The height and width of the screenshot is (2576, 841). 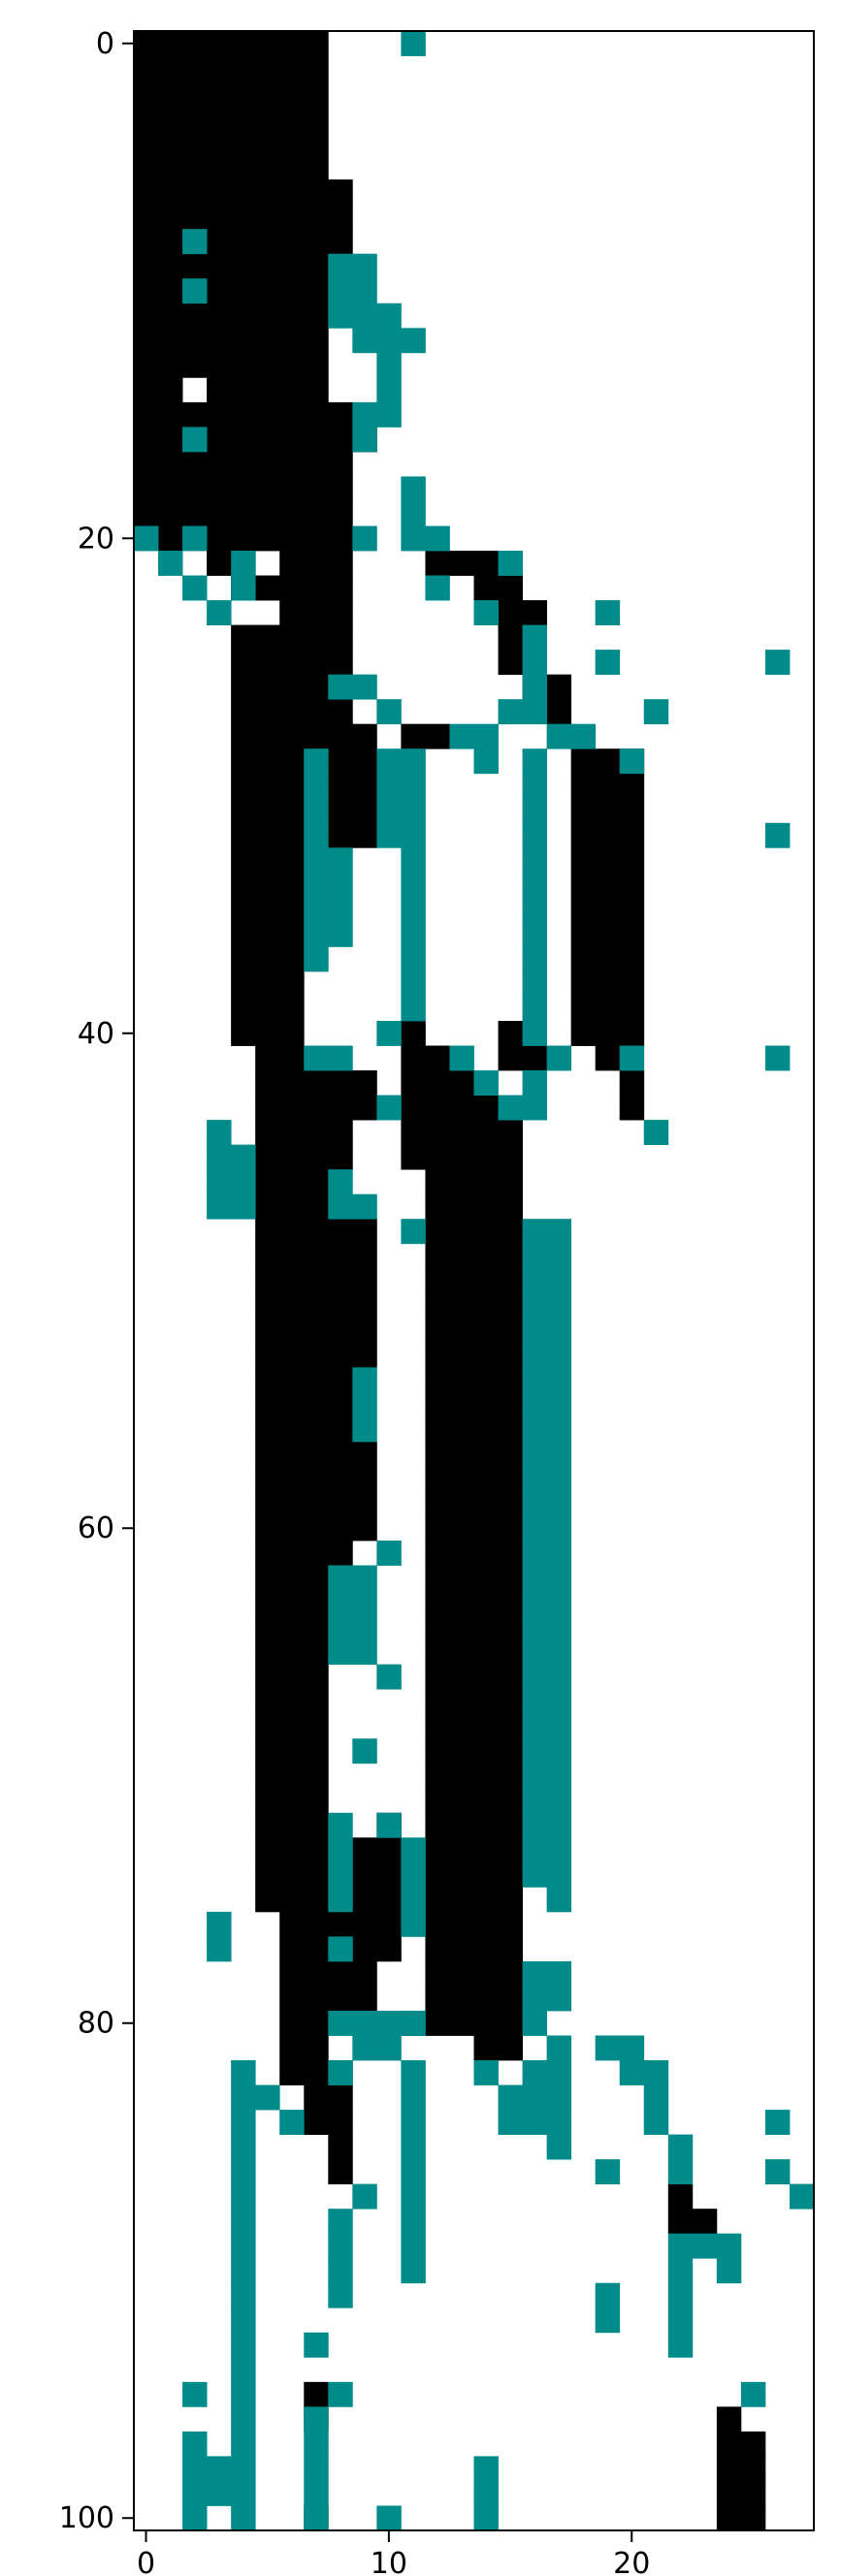 I want to click on x-tick-label: 20, so click(x=631, y=2562).